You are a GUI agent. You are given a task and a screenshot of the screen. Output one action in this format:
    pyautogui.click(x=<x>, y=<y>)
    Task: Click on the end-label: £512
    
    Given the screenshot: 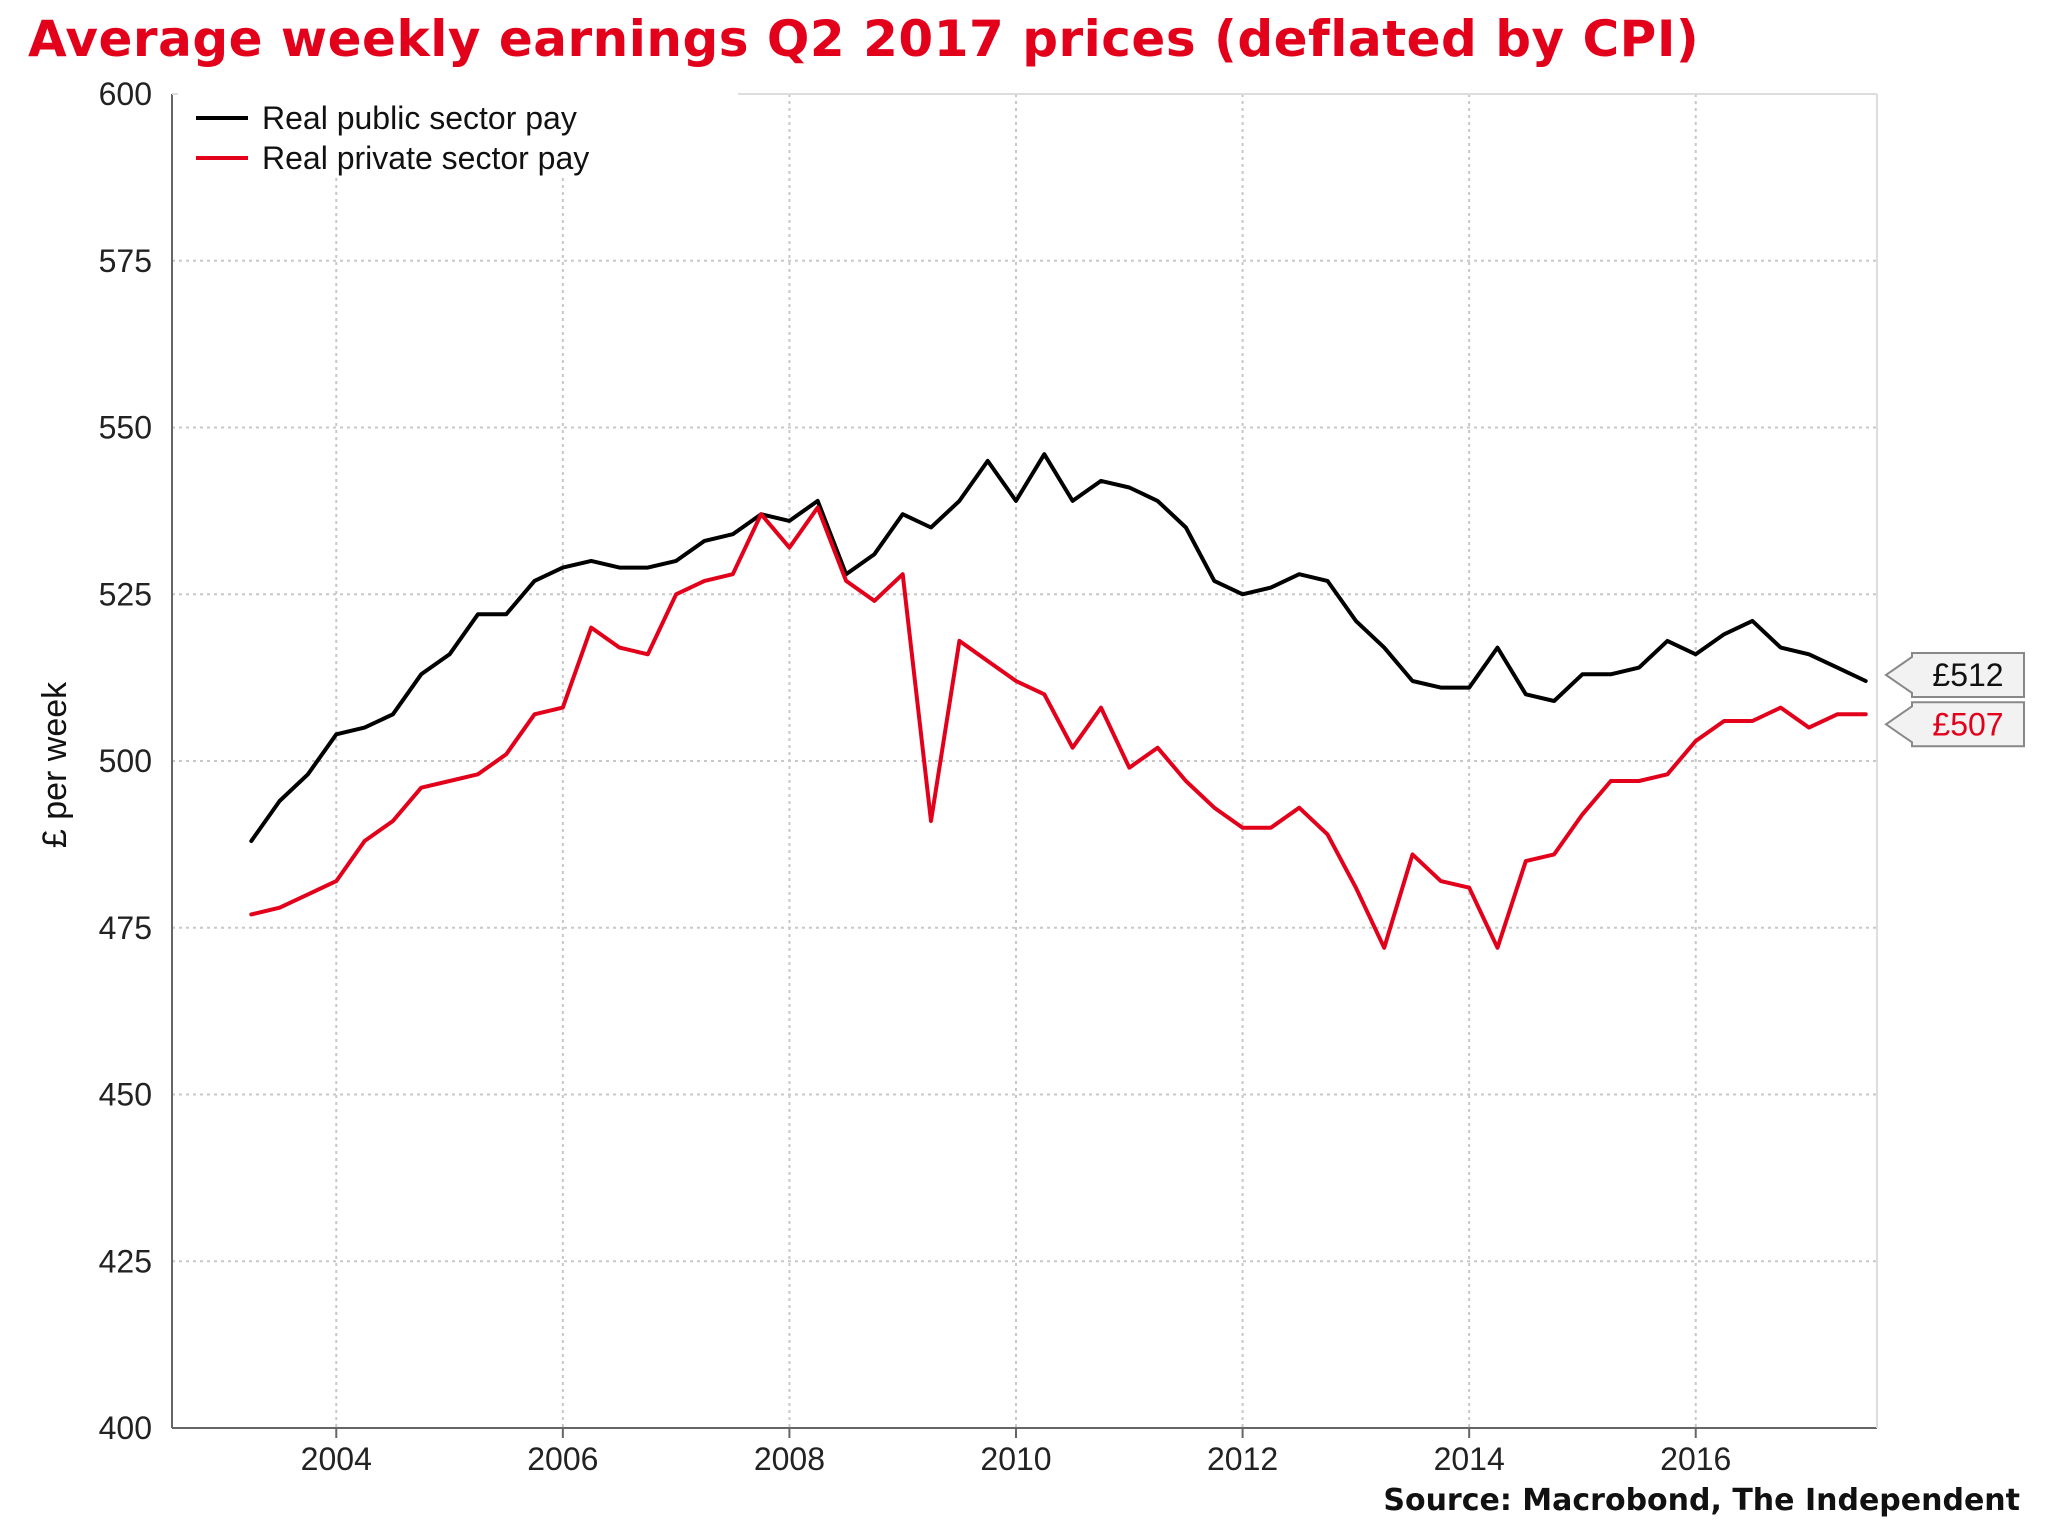 What is the action you would take?
    pyautogui.click(x=1967, y=675)
    